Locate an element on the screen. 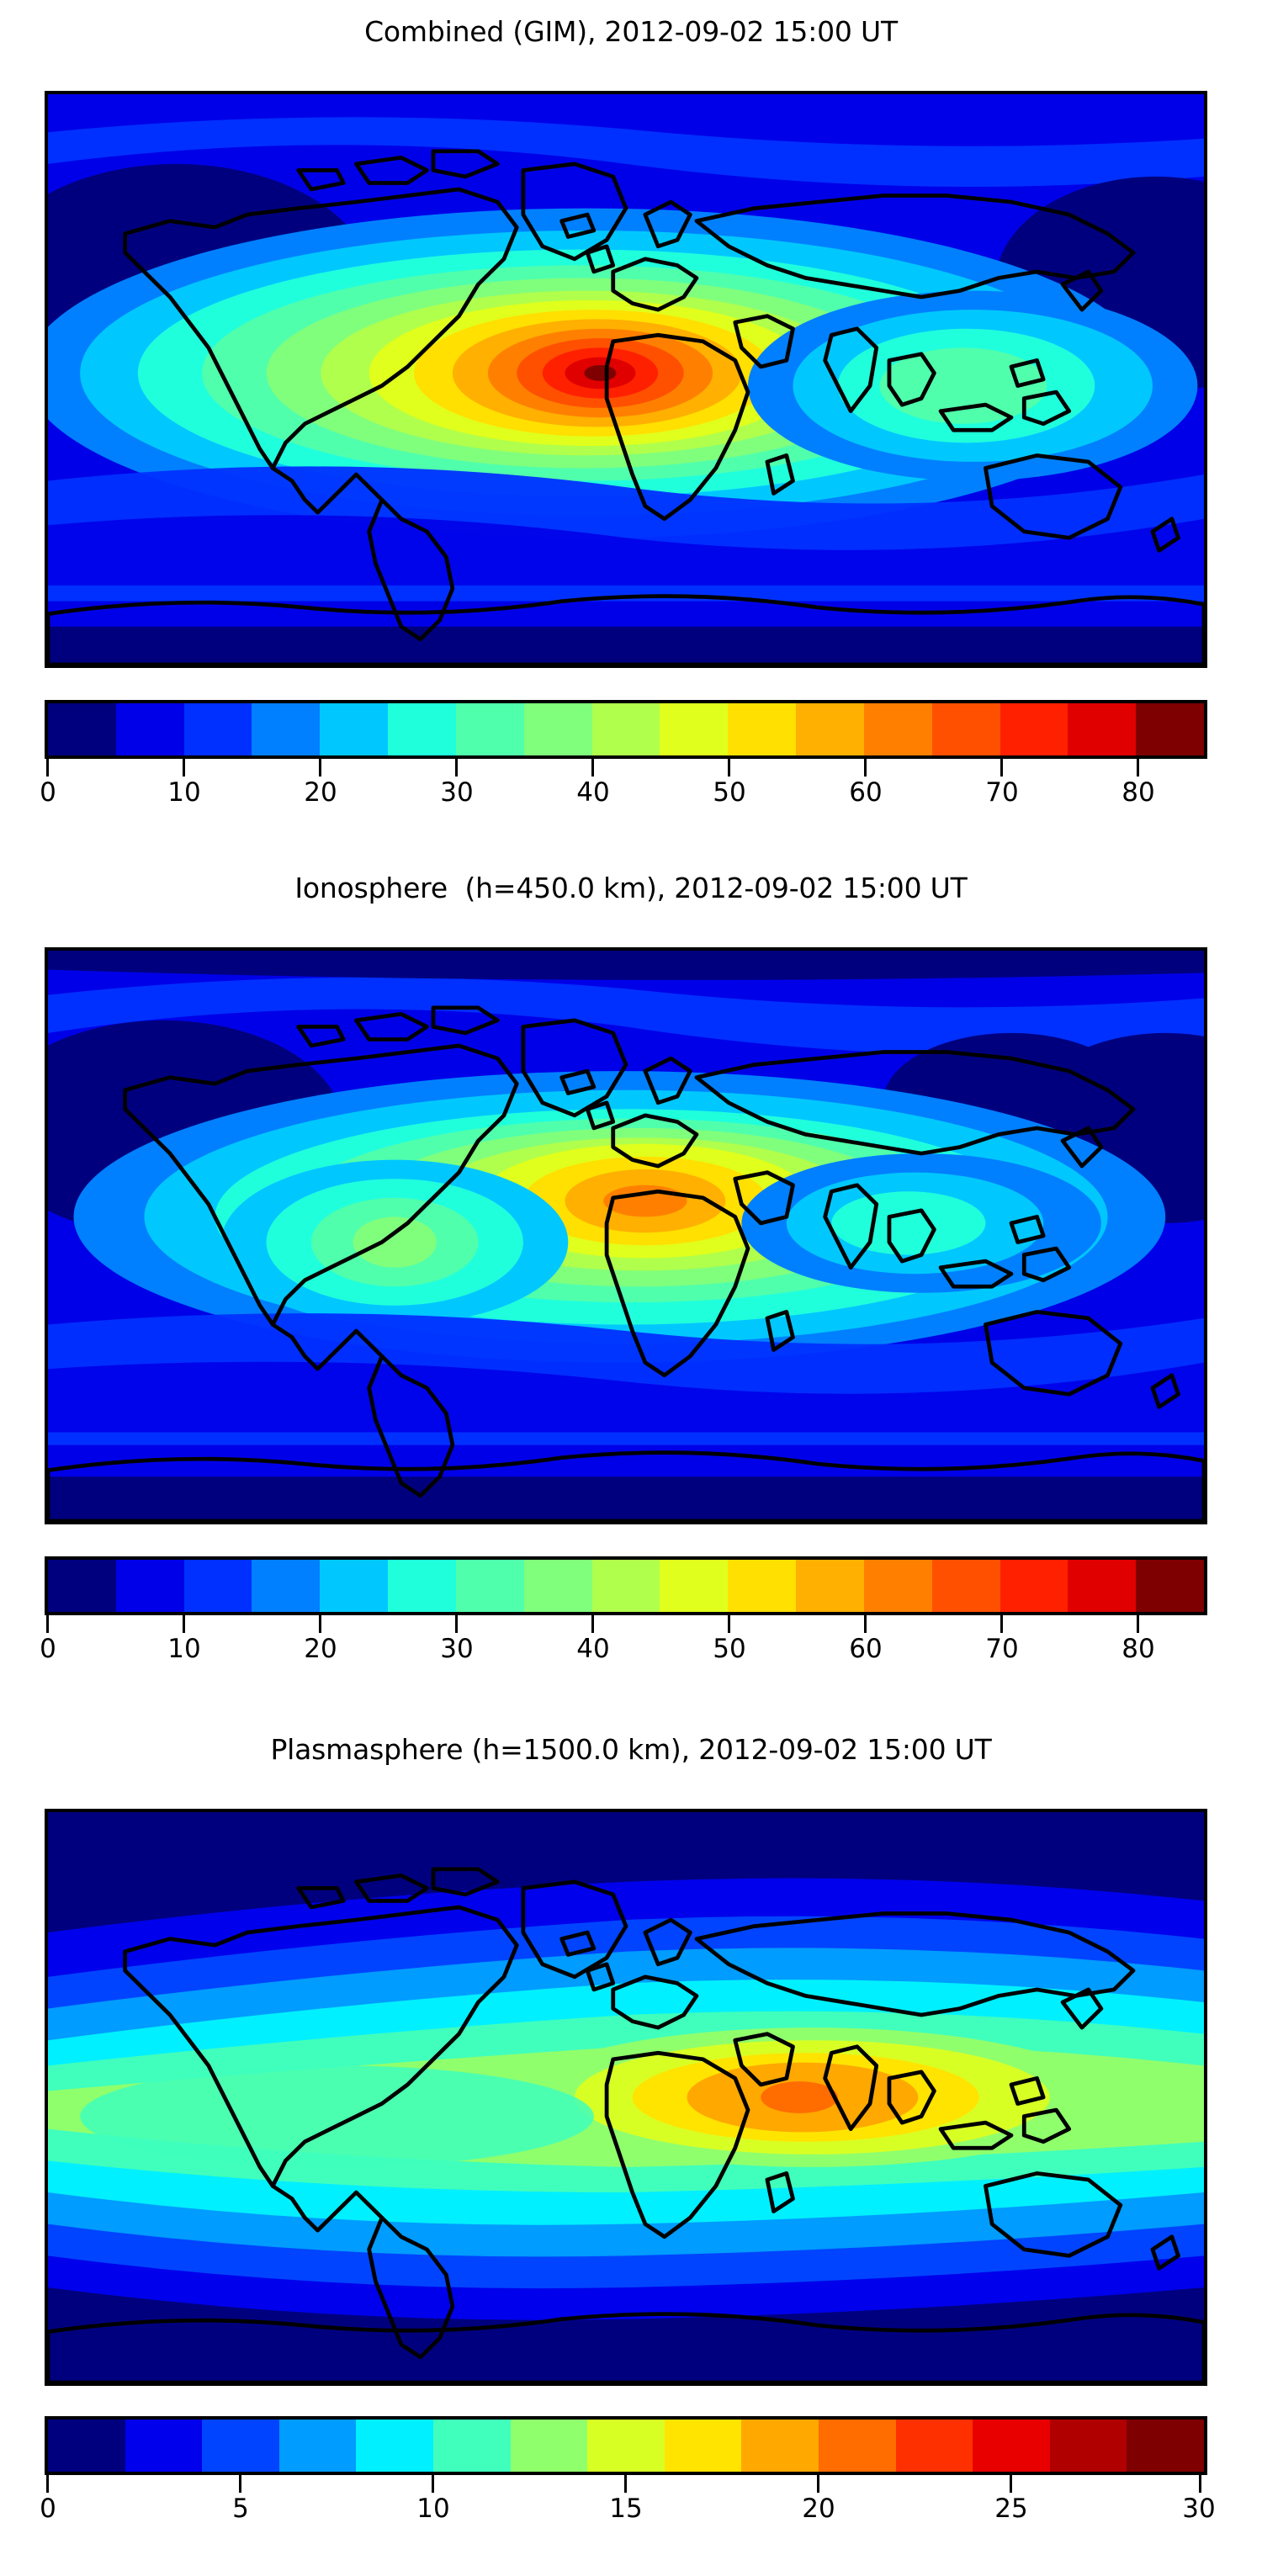 Image resolution: width=1262 pixels, height=2576 pixels. colorbar-combined: 0 10 20 30 40 50 60 70 80 is located at coordinates (623, 754).